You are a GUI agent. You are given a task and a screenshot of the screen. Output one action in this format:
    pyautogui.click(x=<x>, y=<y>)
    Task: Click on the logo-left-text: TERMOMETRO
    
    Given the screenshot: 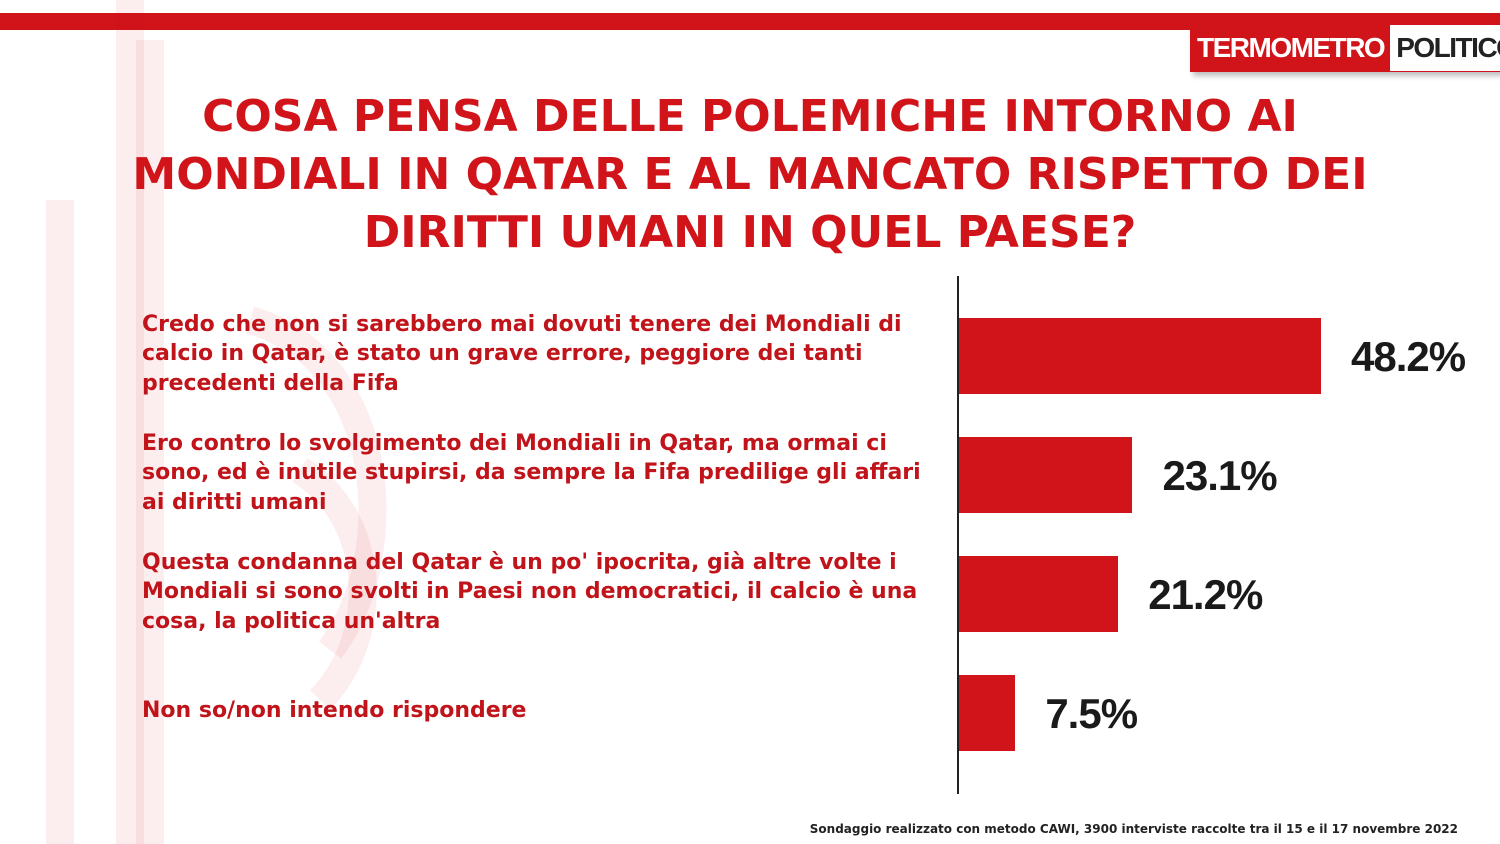 What is the action you would take?
    pyautogui.click(x=1291, y=48)
    